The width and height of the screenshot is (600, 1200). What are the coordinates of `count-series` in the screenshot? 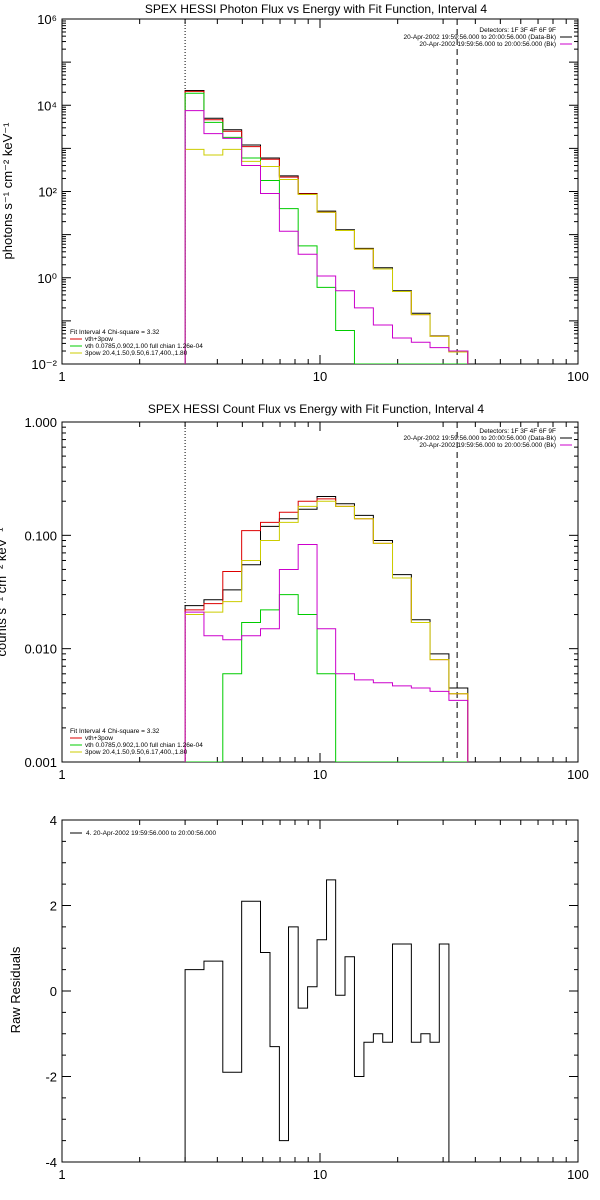 It's located at (326, 629).